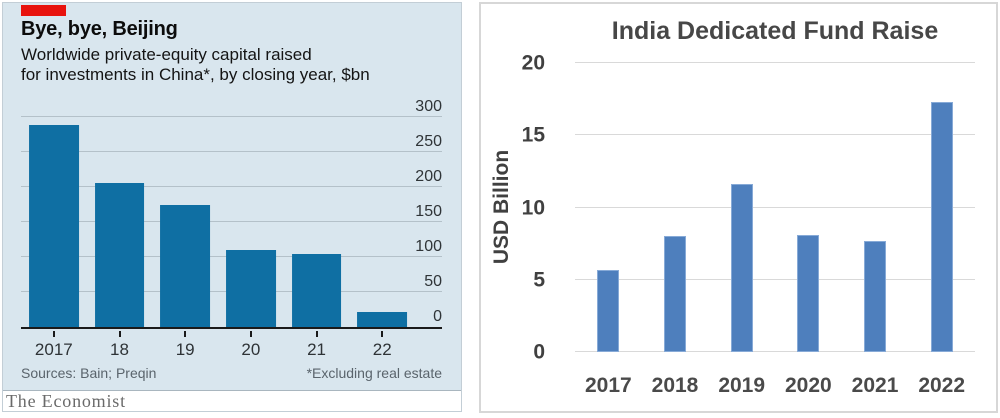  Describe the element at coordinates (808, 293) in the screenshot. I see `bar-2020` at that location.